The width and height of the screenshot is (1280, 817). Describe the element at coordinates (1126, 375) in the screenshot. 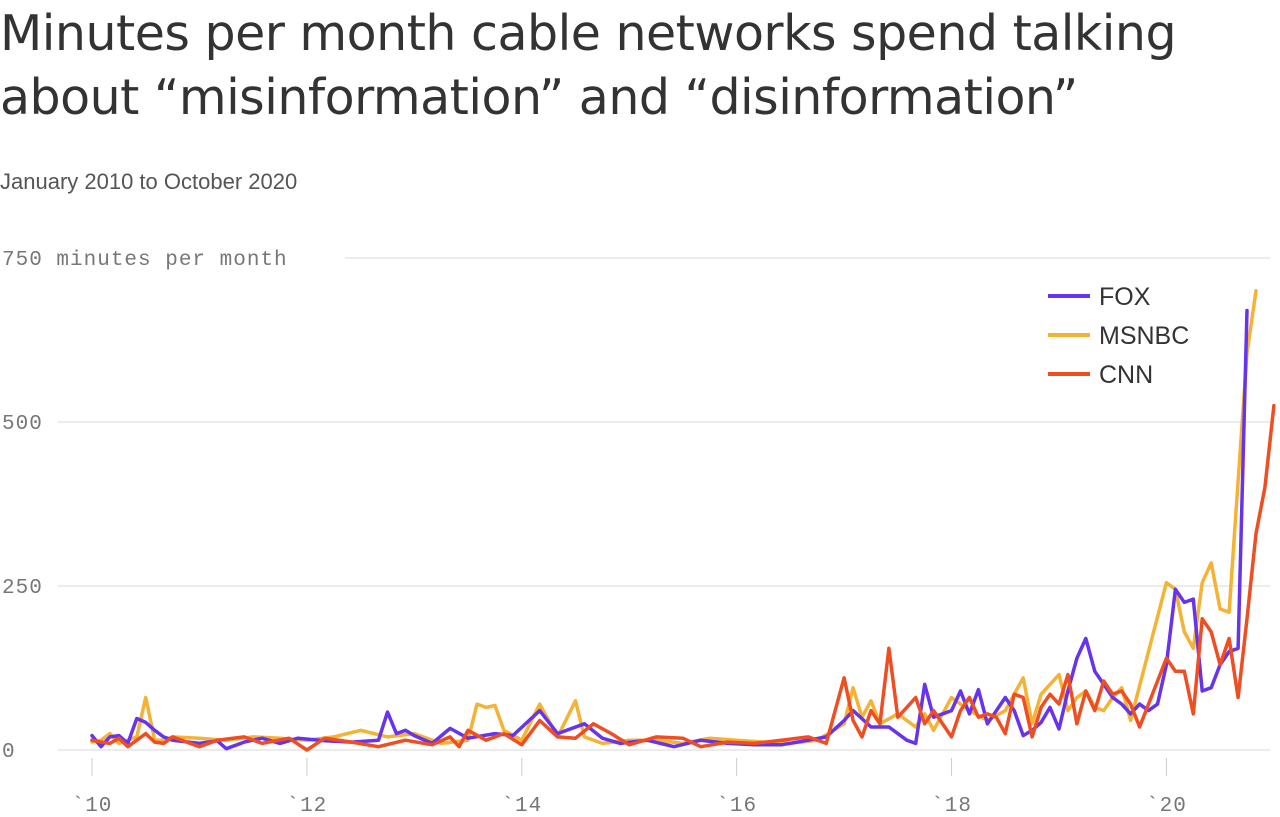

I see `legend-label-cnn: CNN` at that location.